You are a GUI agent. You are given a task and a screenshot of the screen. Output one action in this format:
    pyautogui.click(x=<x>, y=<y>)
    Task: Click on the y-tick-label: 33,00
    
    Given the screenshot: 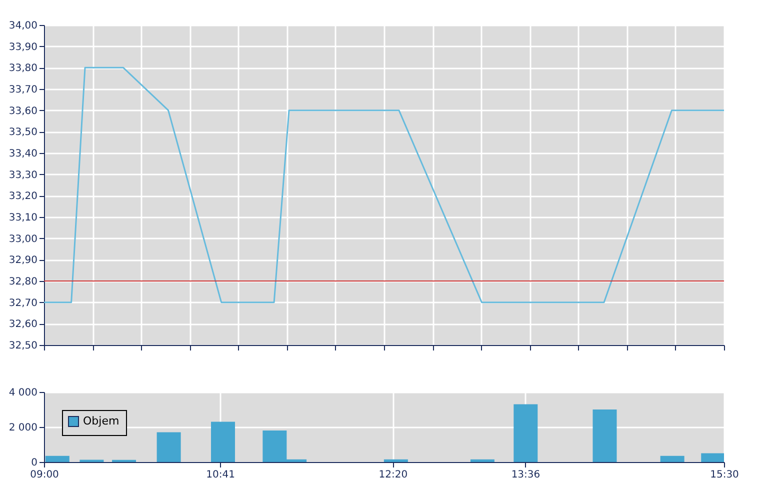 What is the action you would take?
    pyautogui.click(x=23, y=239)
    